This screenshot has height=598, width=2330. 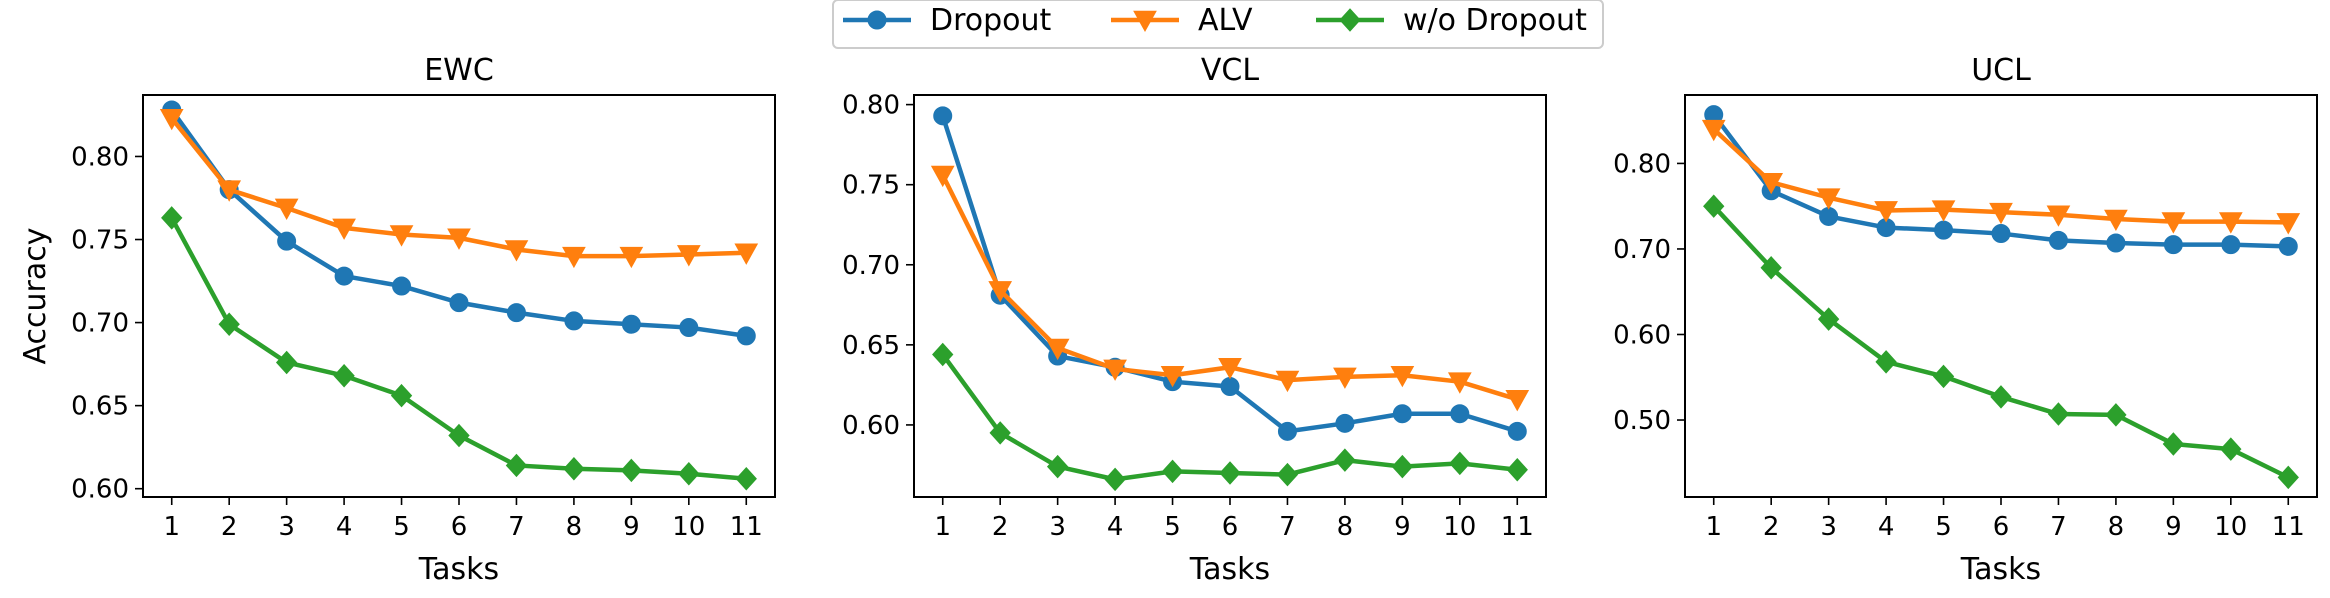 I want to click on legend-label: ALV, so click(x=1225, y=20).